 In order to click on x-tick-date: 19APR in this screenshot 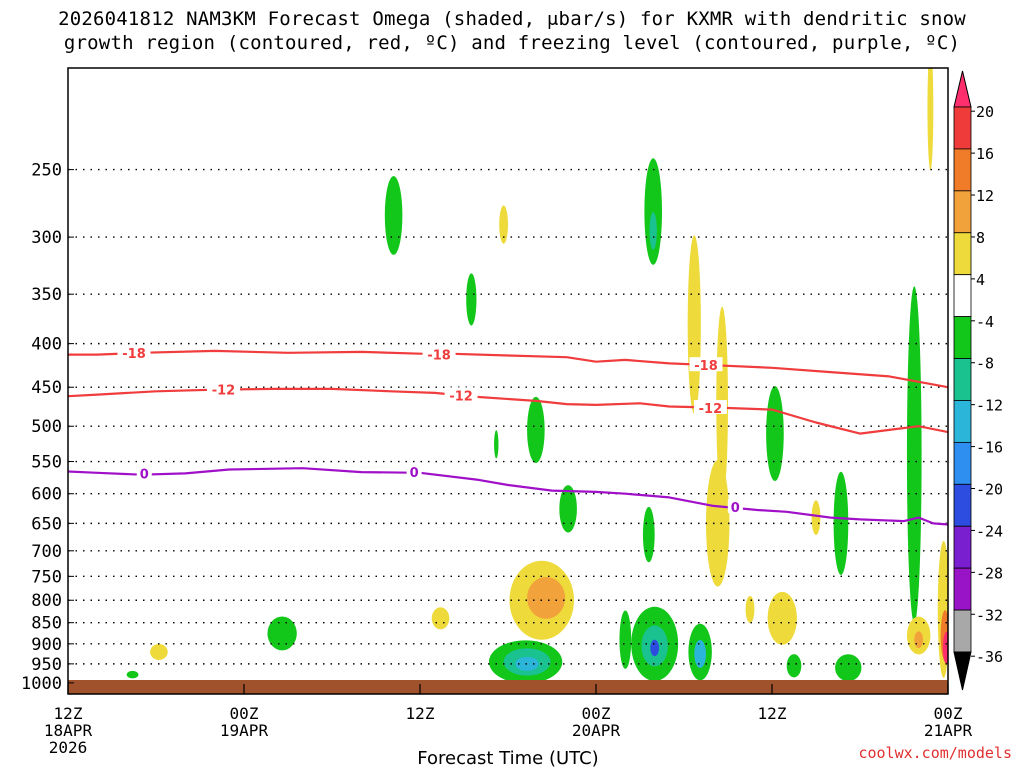, I will do `click(244, 730)`.